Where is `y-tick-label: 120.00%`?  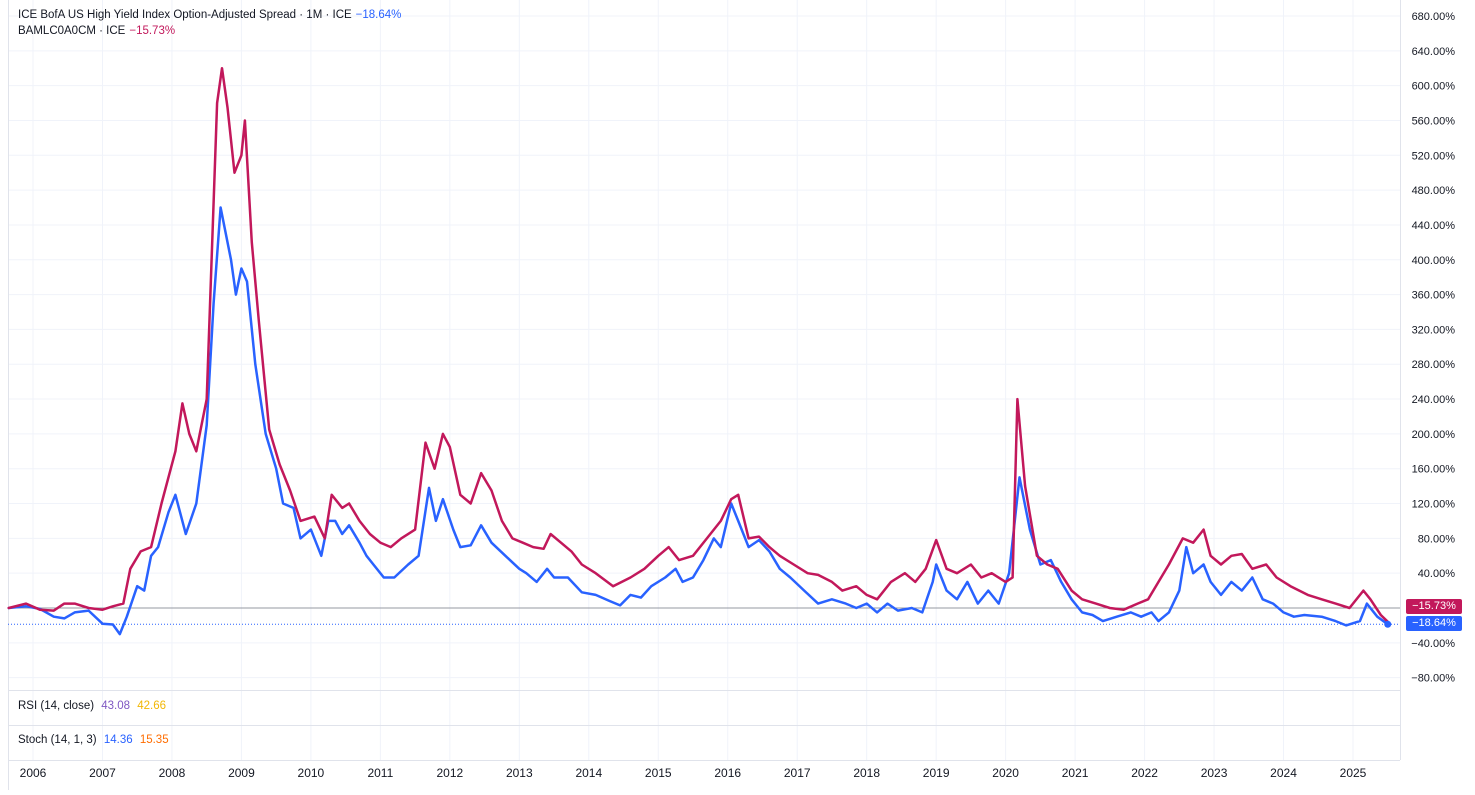
y-tick-label: 120.00% is located at coordinates (1434, 505).